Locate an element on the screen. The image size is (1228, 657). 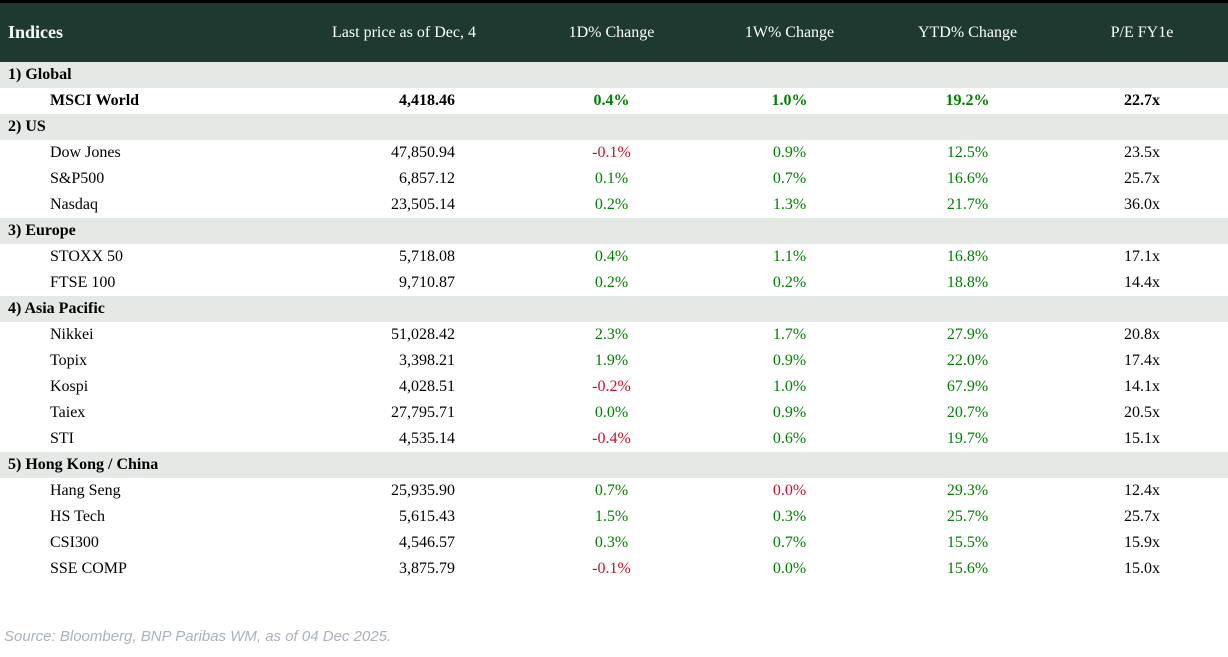
cell-last-price: 3,875.79 is located at coordinates (427, 568).